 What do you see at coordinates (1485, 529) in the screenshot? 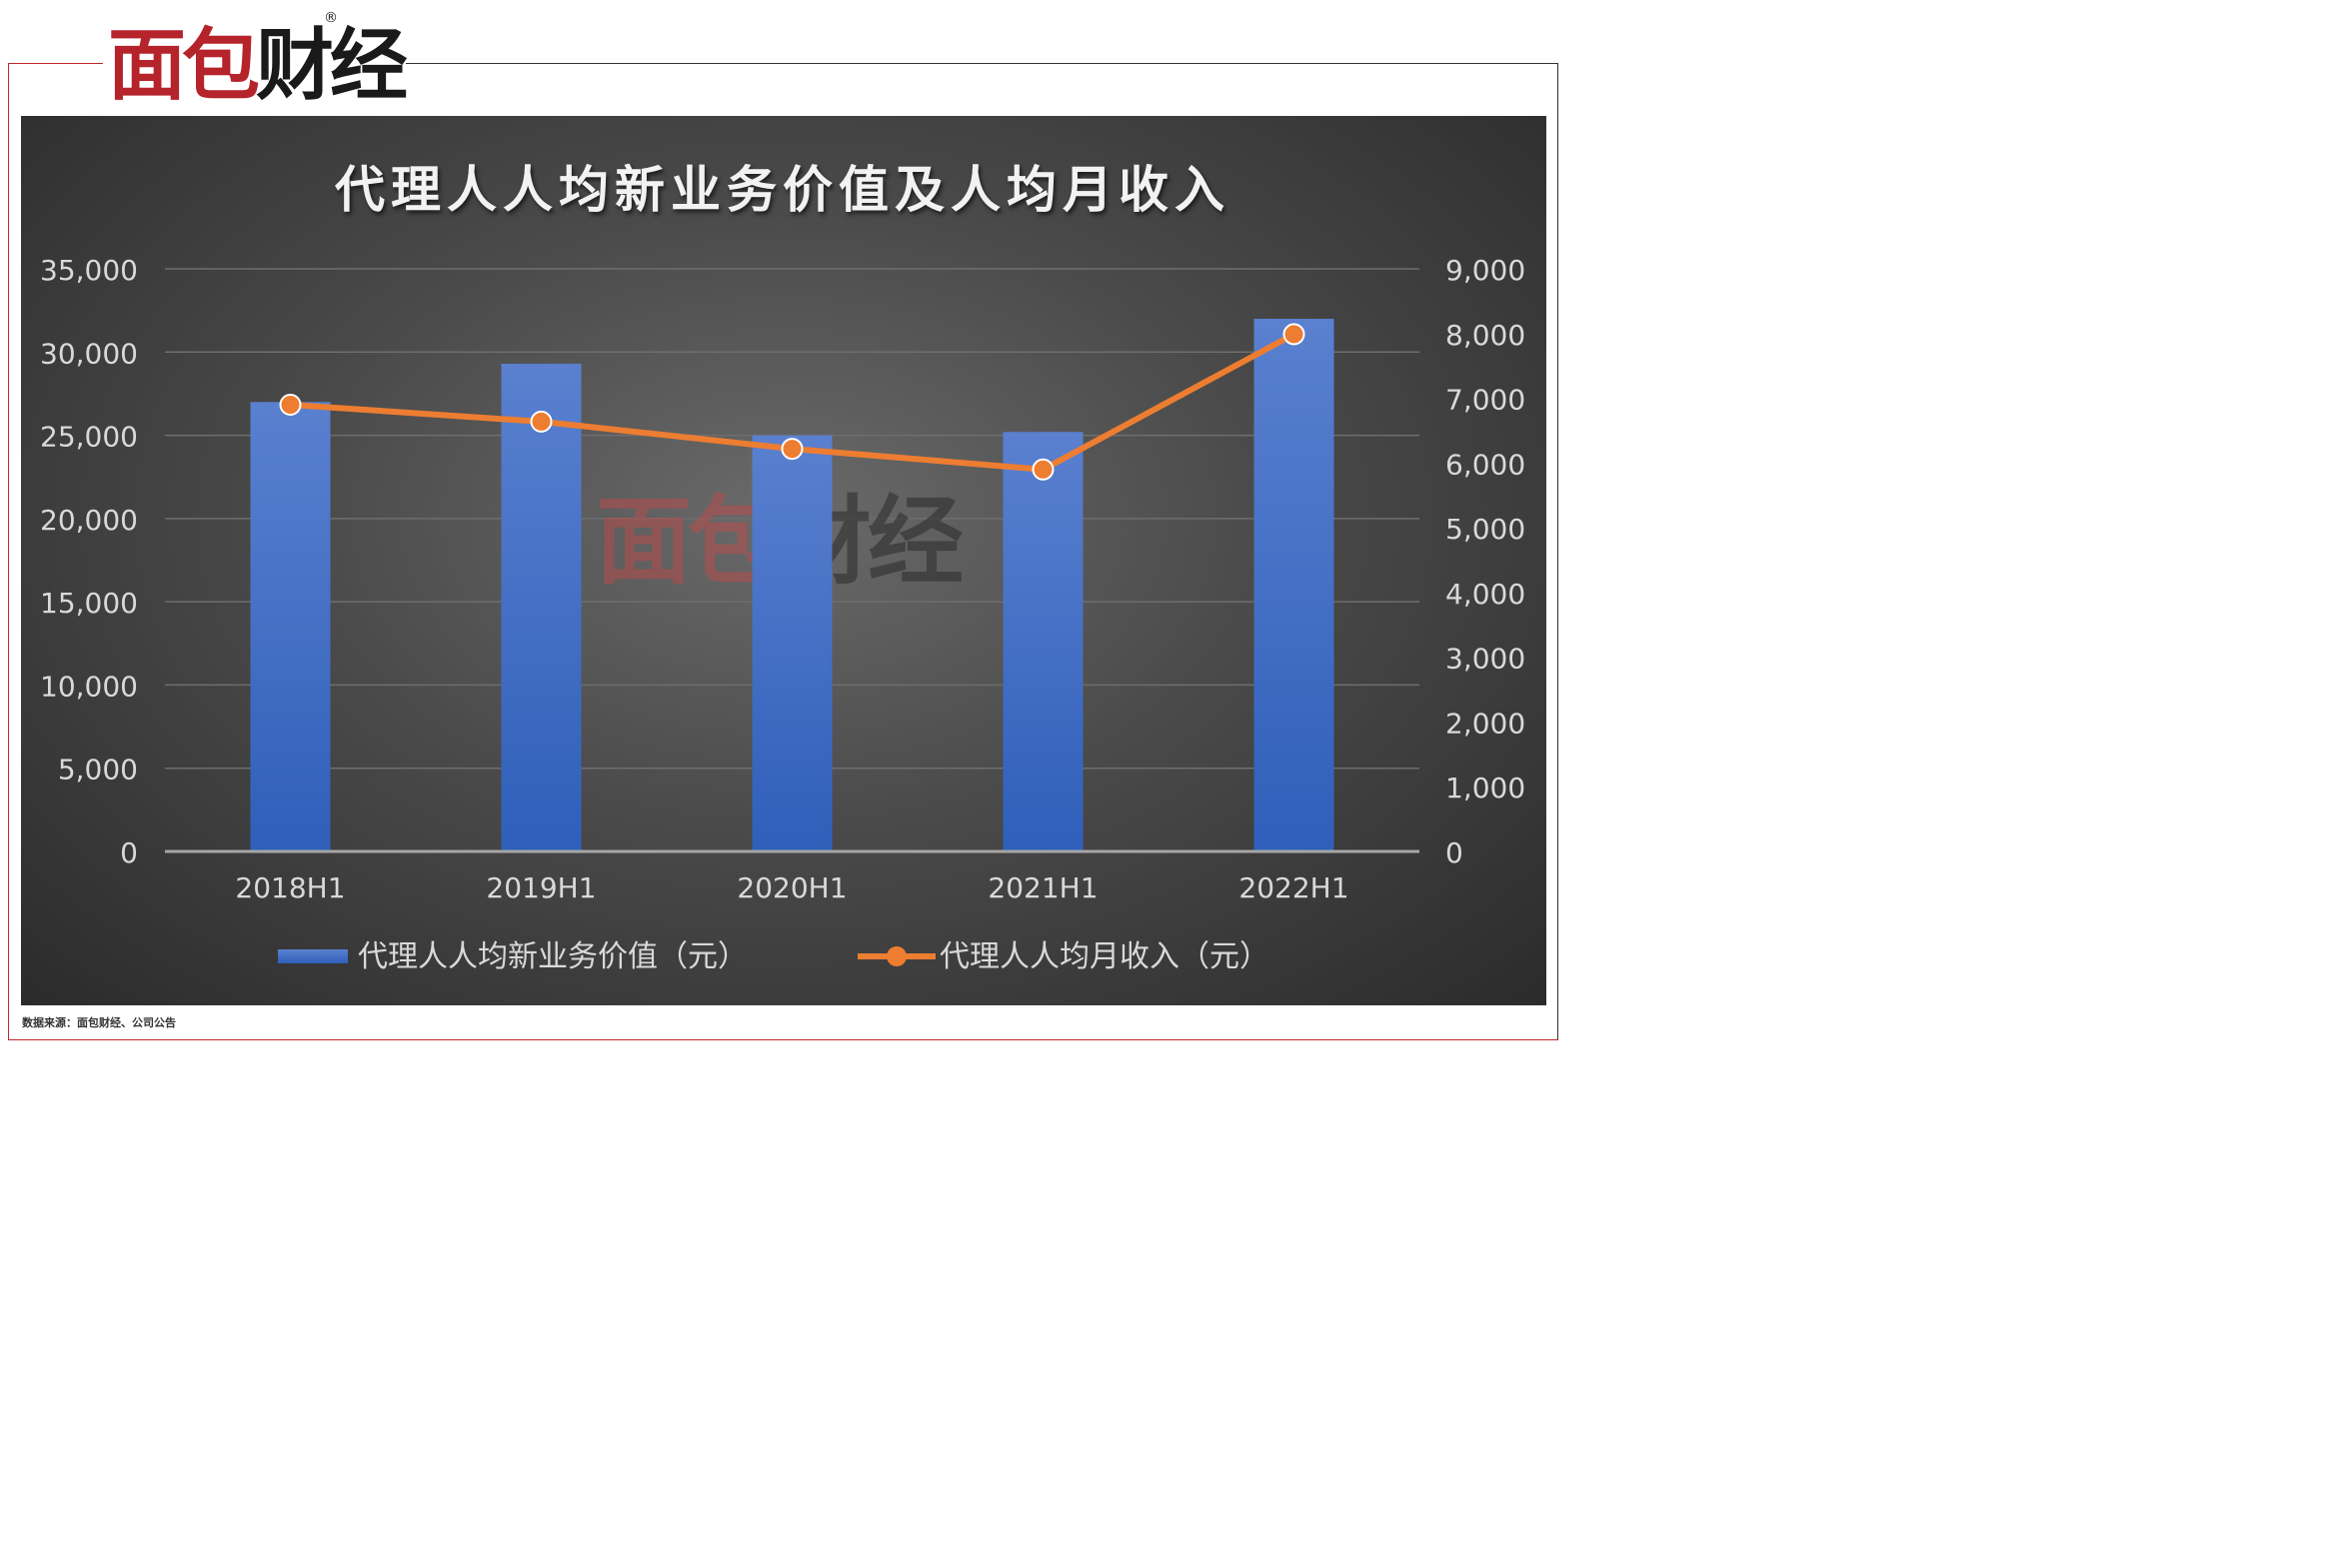
I see `y-right-tick-label: 5,000` at bounding box center [1485, 529].